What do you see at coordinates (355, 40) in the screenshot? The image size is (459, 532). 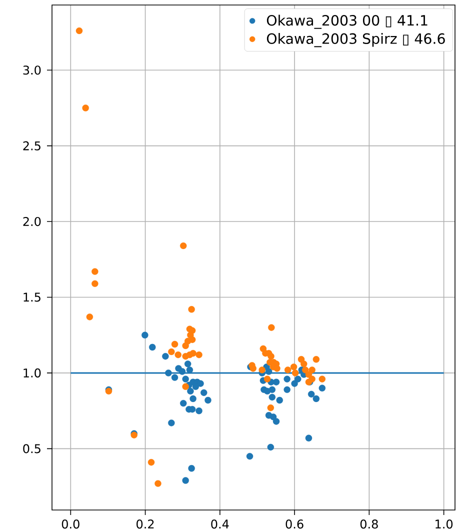 I see `legend-label: Okawa_2003 Spirz ▯ 46.6` at bounding box center [355, 40].